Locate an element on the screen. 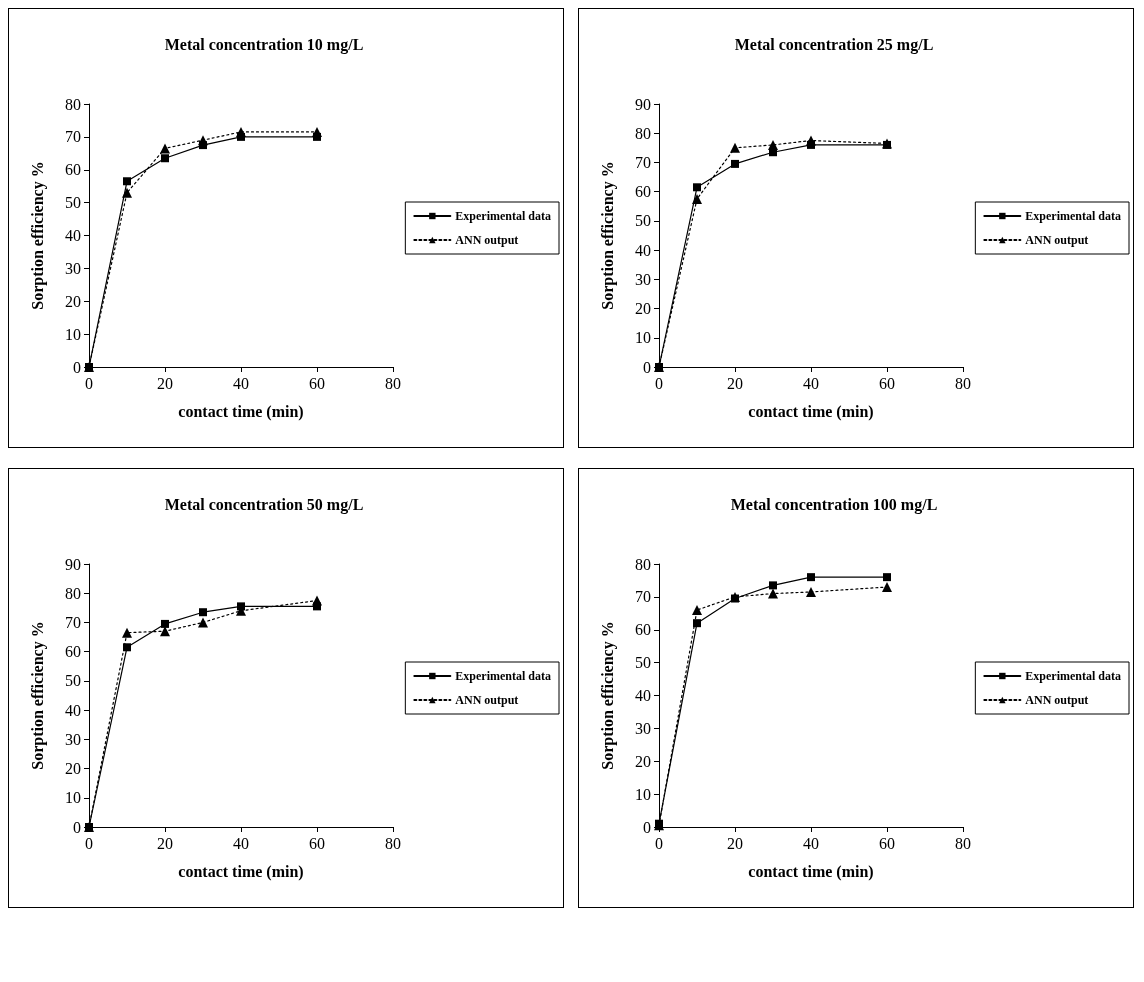 The height and width of the screenshot is (982, 1144). chart-title: Metal concentration 100 mg/L is located at coordinates (834, 504).